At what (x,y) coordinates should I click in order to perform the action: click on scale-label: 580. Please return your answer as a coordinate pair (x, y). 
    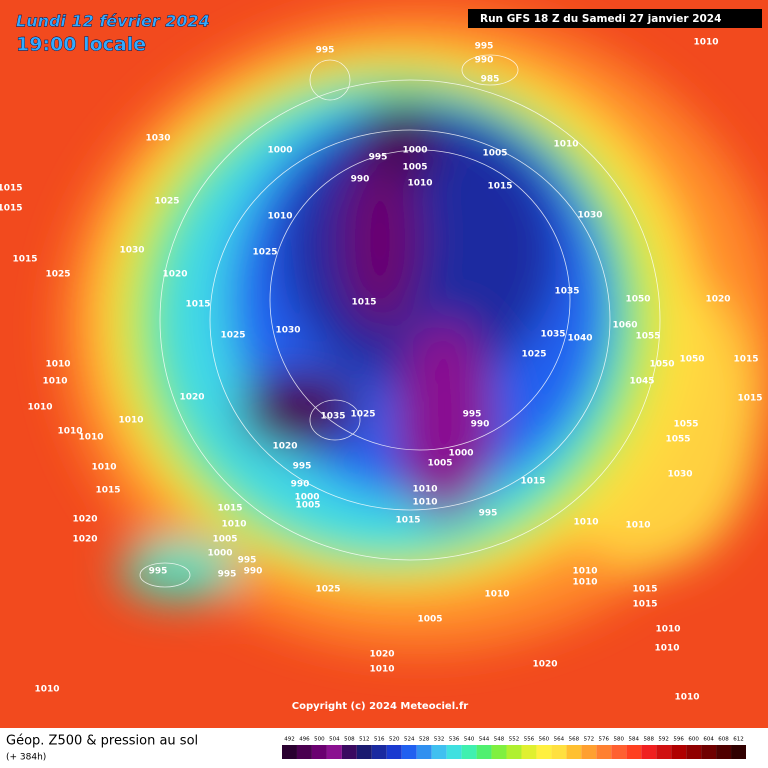
    Looking at the image, I should click on (619, 740).